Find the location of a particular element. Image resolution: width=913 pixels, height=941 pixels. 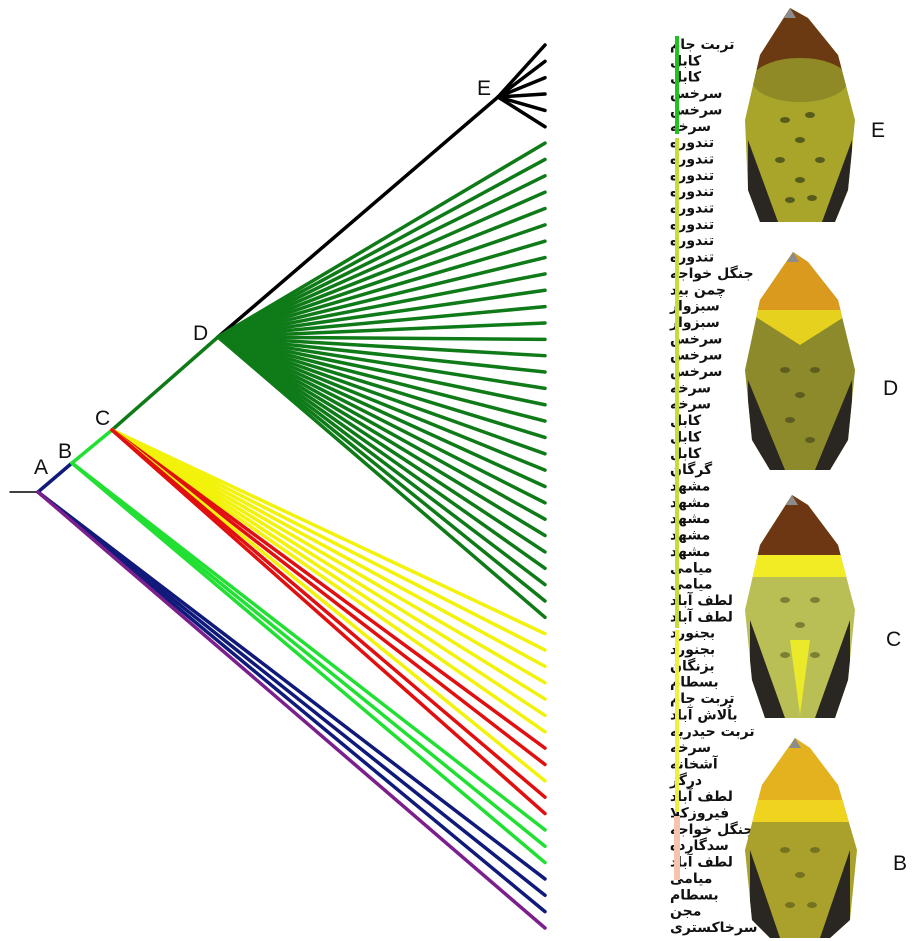

leaf-label: فیروزکلا is located at coordinates (699, 814).